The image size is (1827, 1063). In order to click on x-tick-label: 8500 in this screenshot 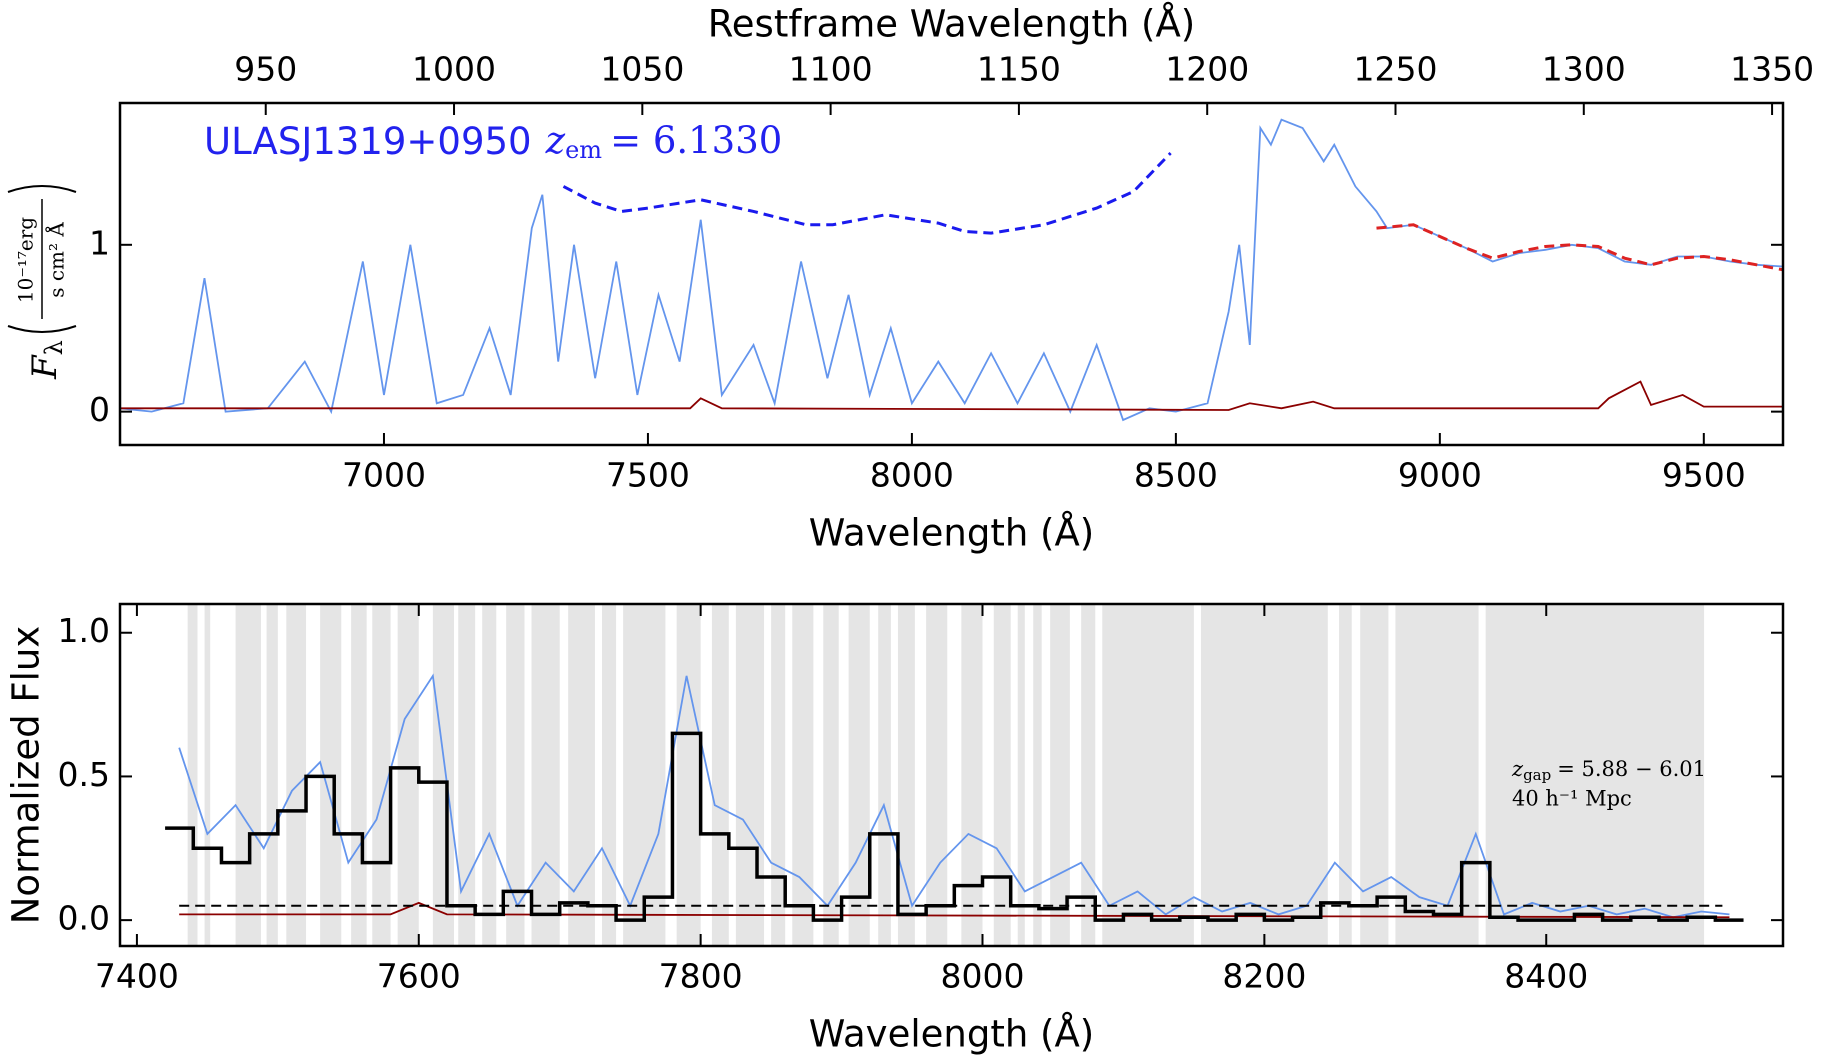, I will do `click(1176, 475)`.